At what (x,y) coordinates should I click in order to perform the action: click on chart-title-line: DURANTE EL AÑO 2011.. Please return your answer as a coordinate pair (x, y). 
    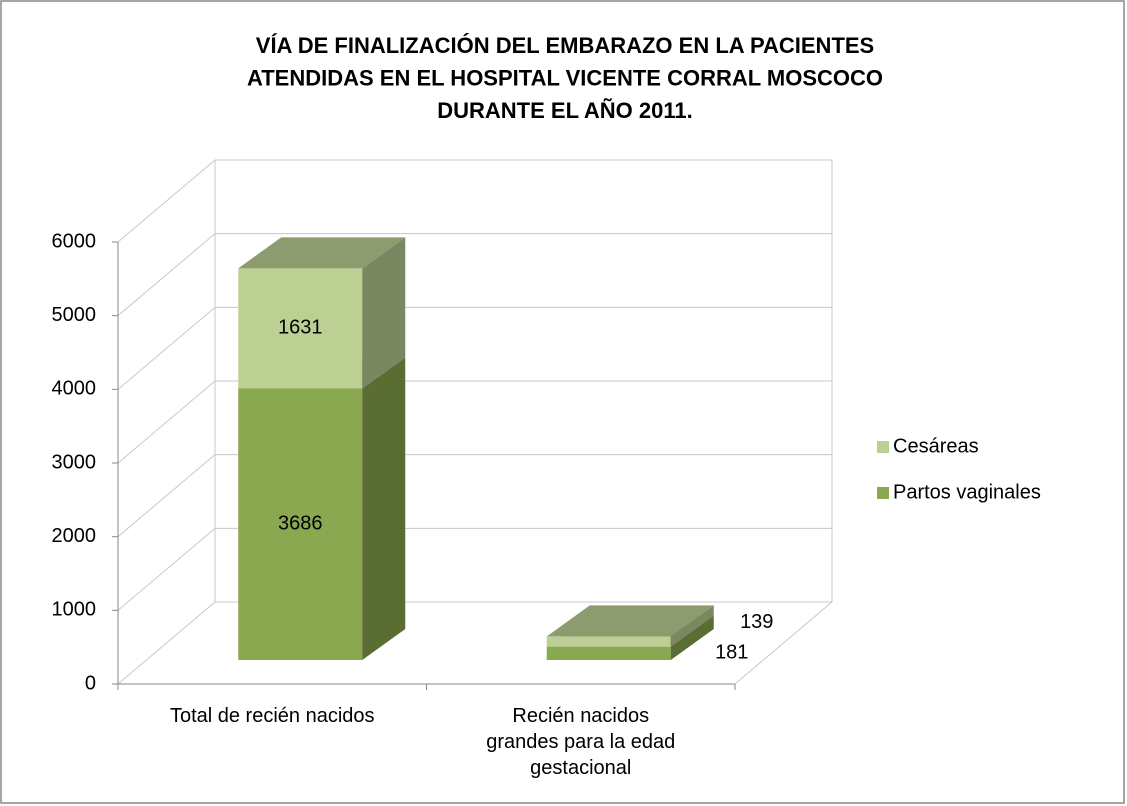
    Looking at the image, I should click on (565, 110).